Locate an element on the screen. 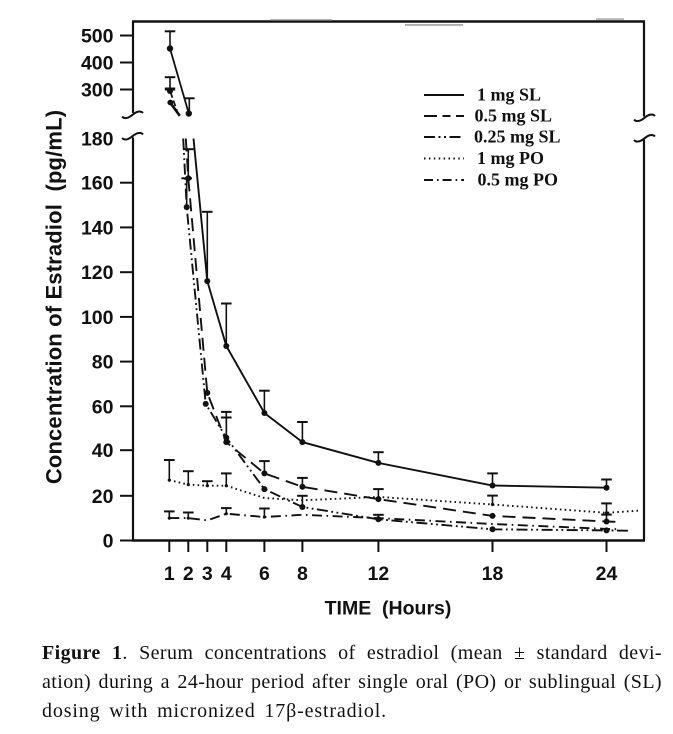 The image size is (673, 734). svg-text: 6 is located at coordinates (264, 574).